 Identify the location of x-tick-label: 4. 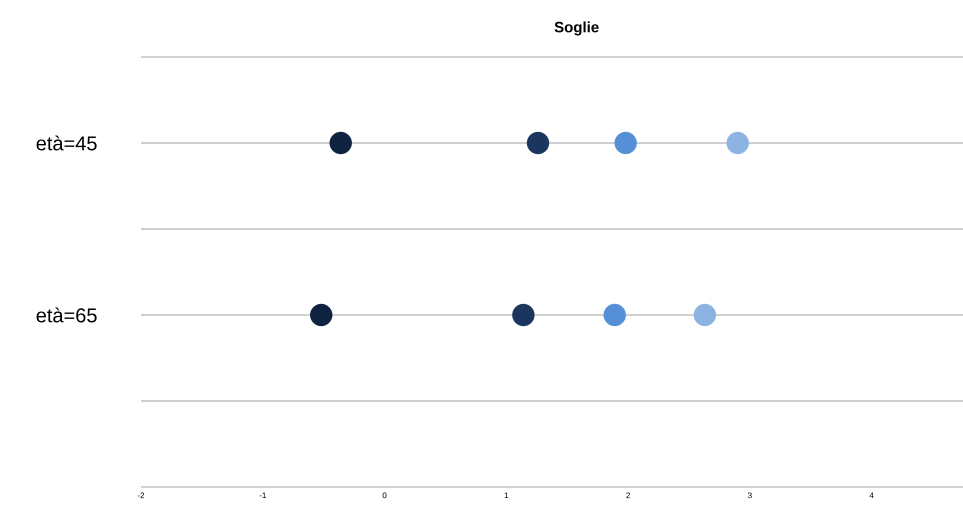
(872, 495).